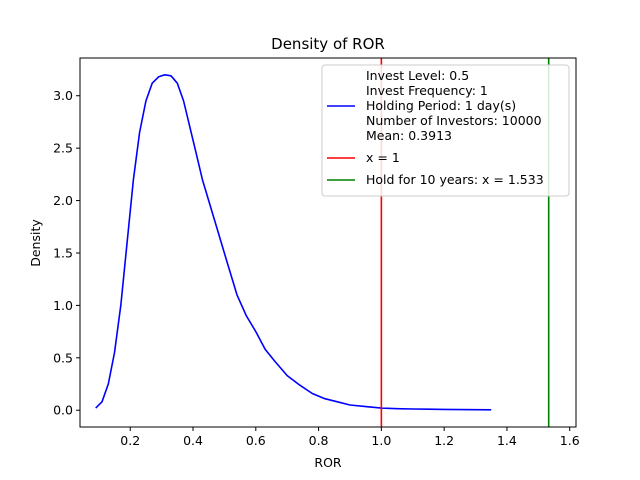 This screenshot has width=640, height=480. I want to click on y-tick-label: 0.5, so click(63, 357).